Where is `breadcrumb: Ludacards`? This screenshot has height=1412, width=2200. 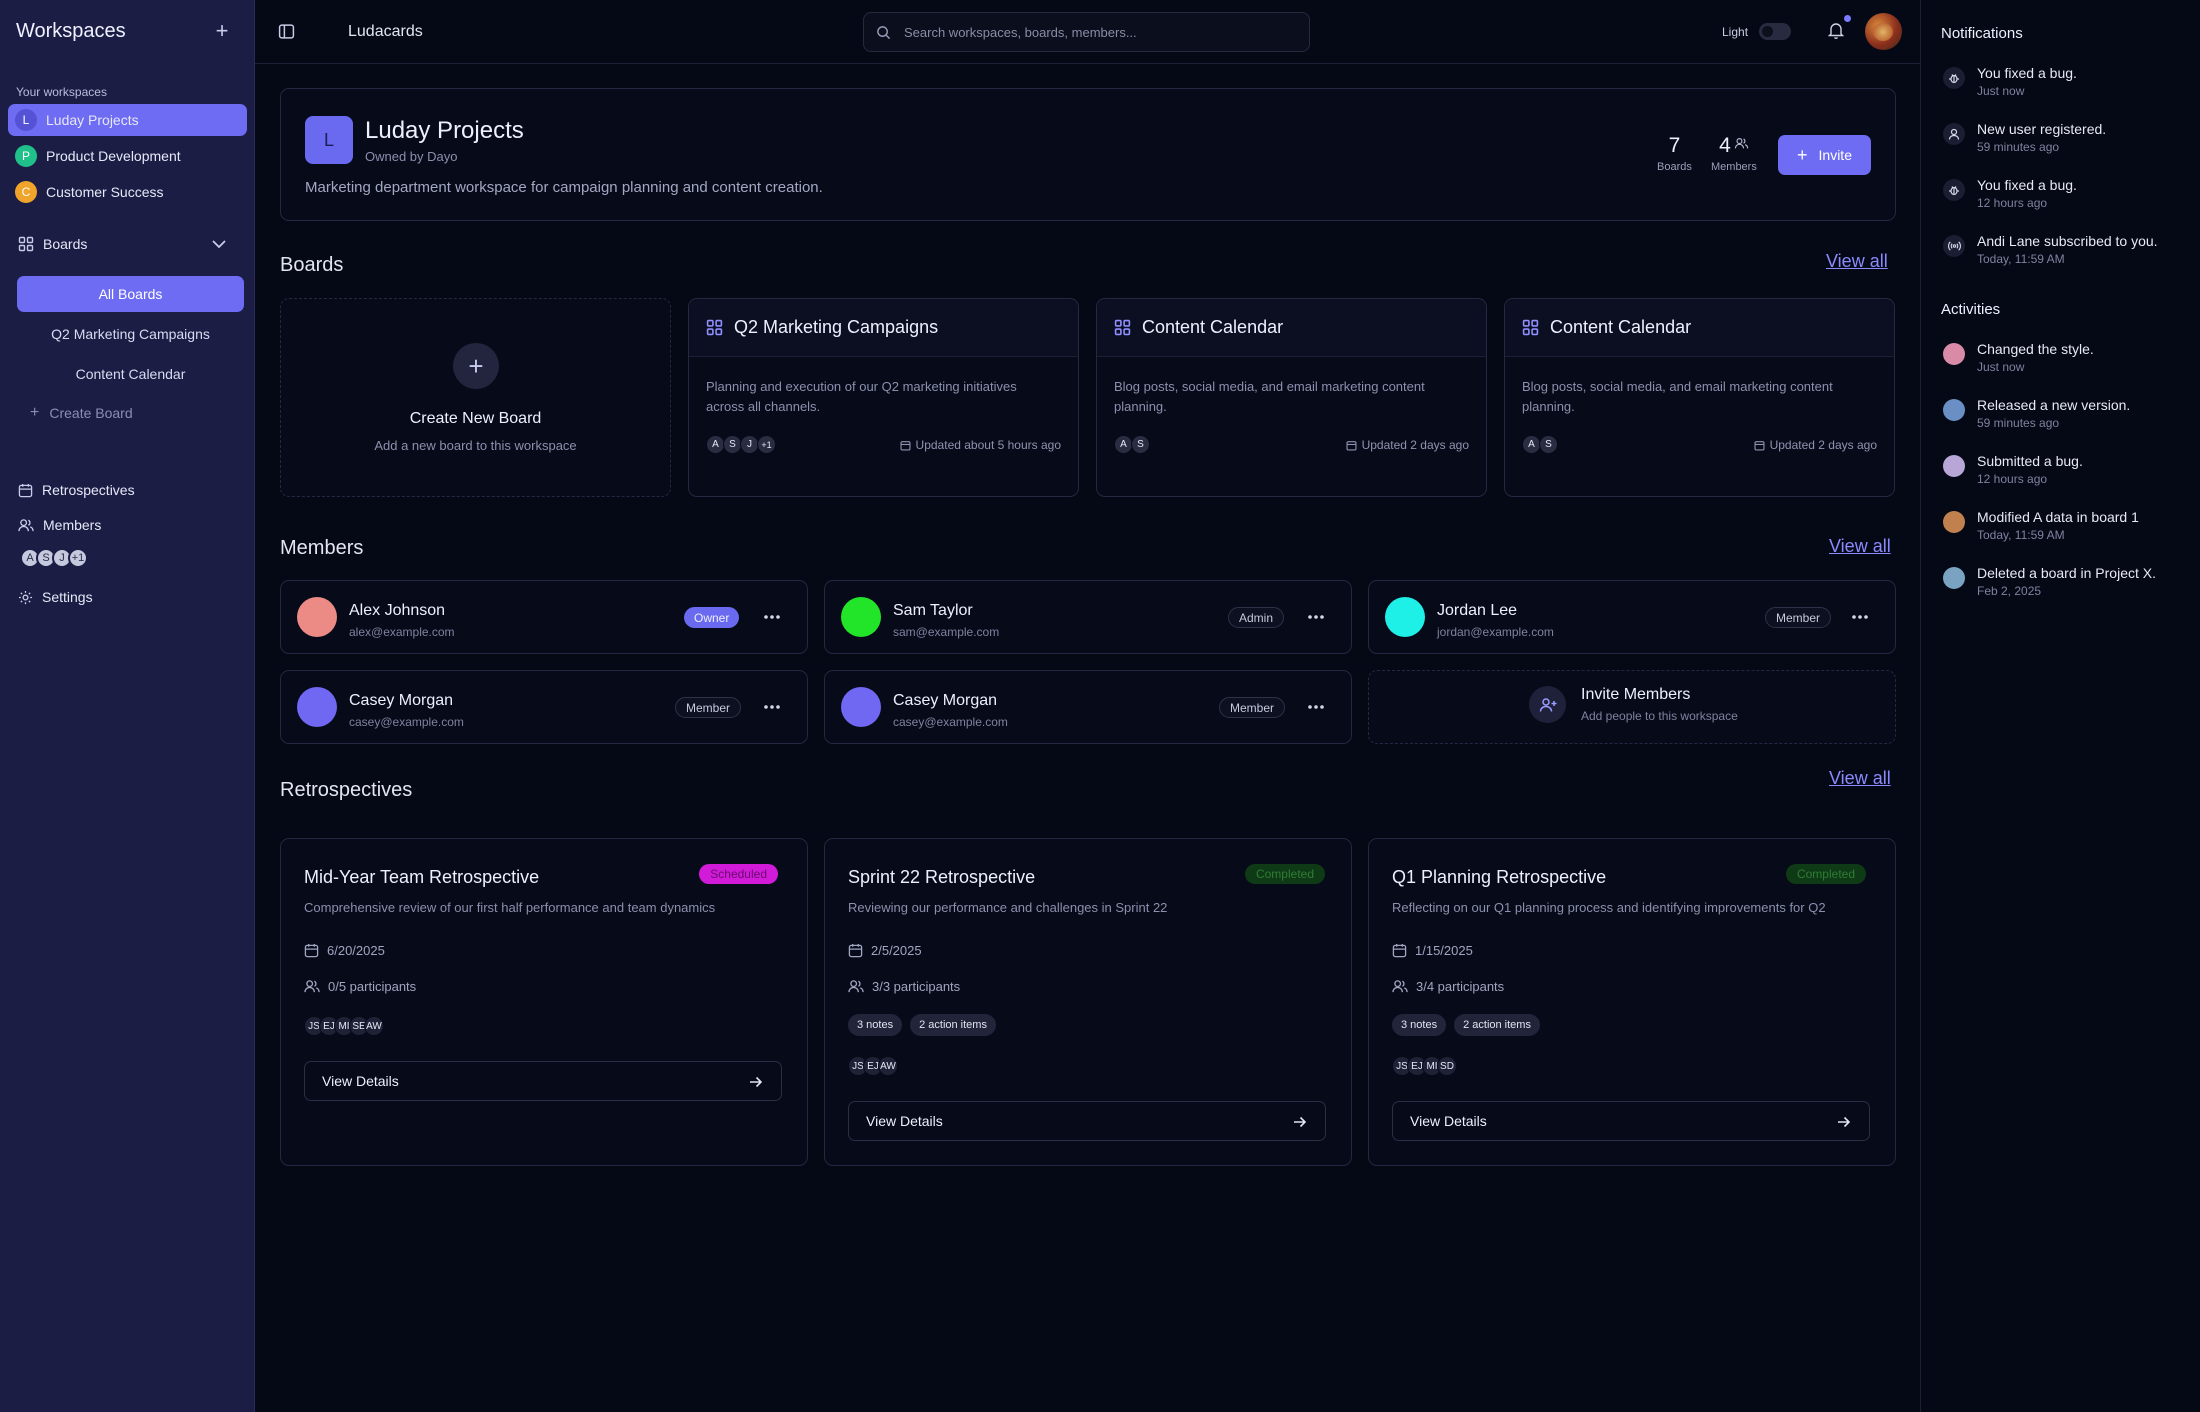
breadcrumb: Ludacards is located at coordinates (385, 31).